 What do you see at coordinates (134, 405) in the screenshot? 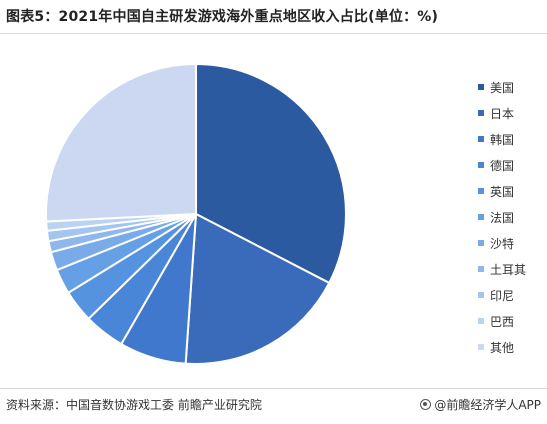
I see `source-note: 资料来源：中国音数协游戏工委 前瞻产业研究院` at bounding box center [134, 405].